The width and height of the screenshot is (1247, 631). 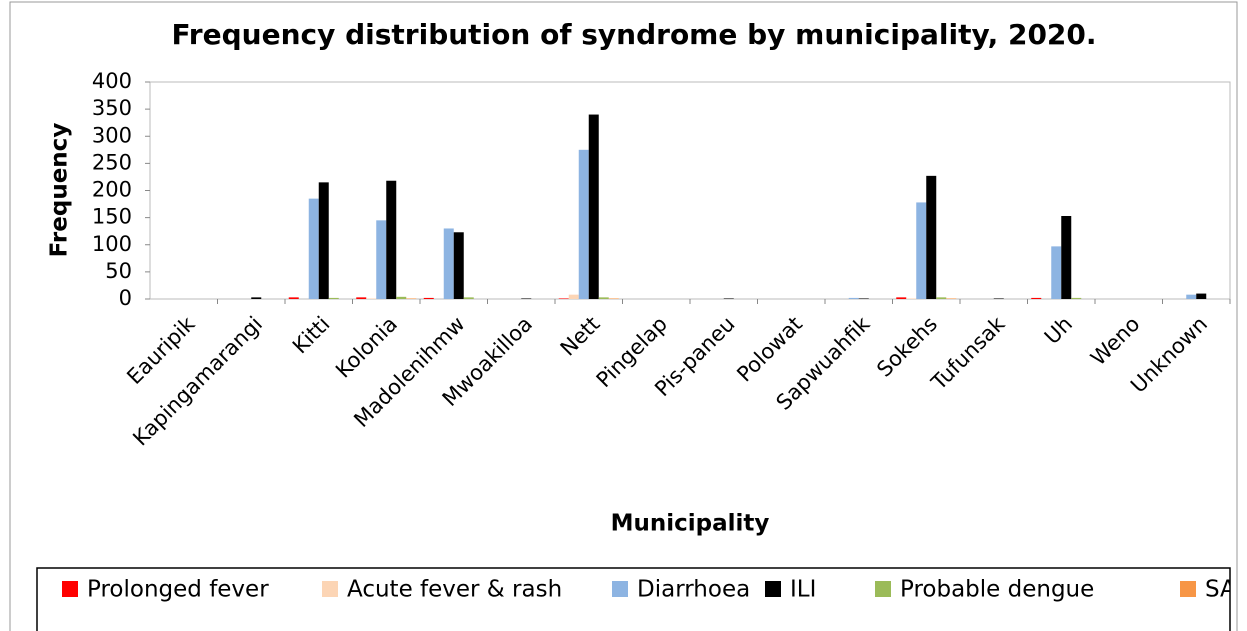 I want to click on y-tick-label: 150, so click(x=112, y=217).